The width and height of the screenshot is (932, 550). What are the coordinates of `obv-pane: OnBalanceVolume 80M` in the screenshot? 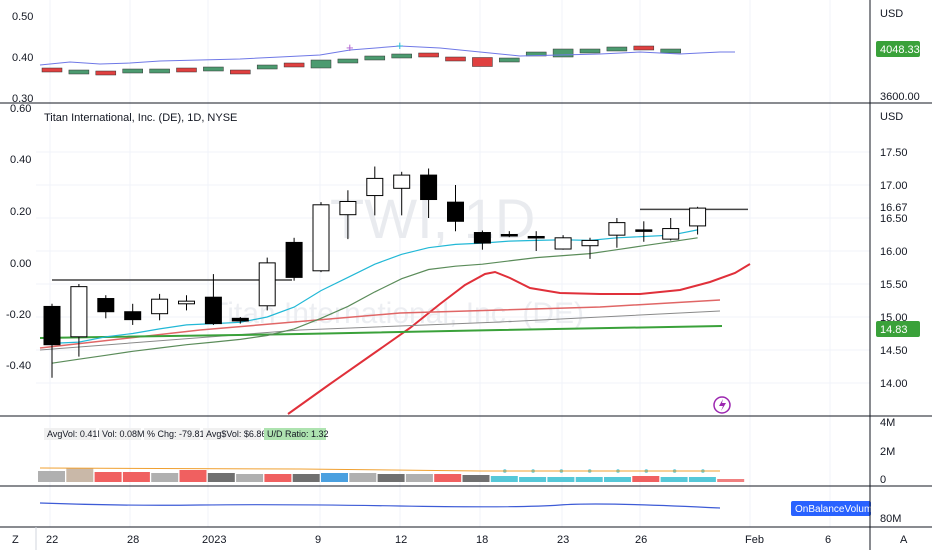 It's located at (470, 513).